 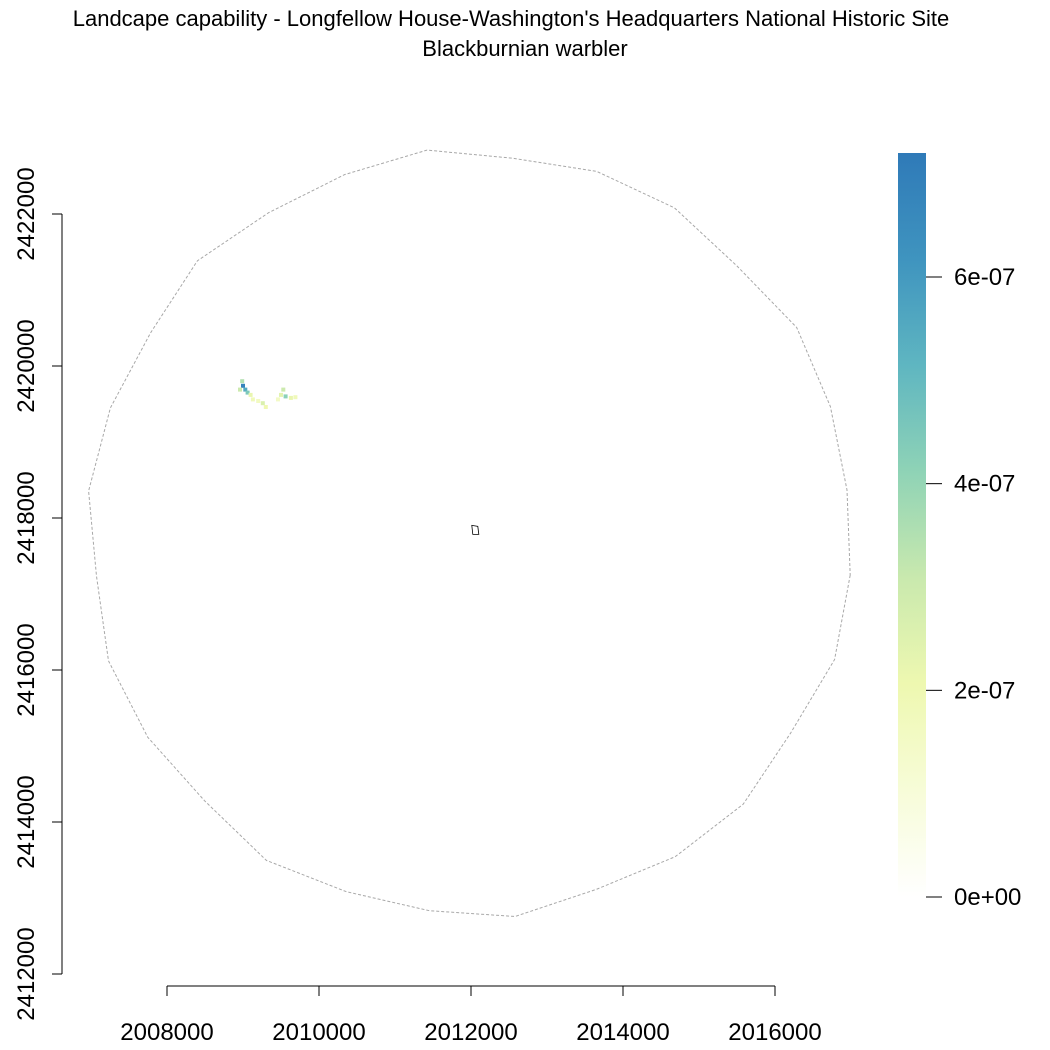 I want to click on site-boundary, so click(x=475, y=529).